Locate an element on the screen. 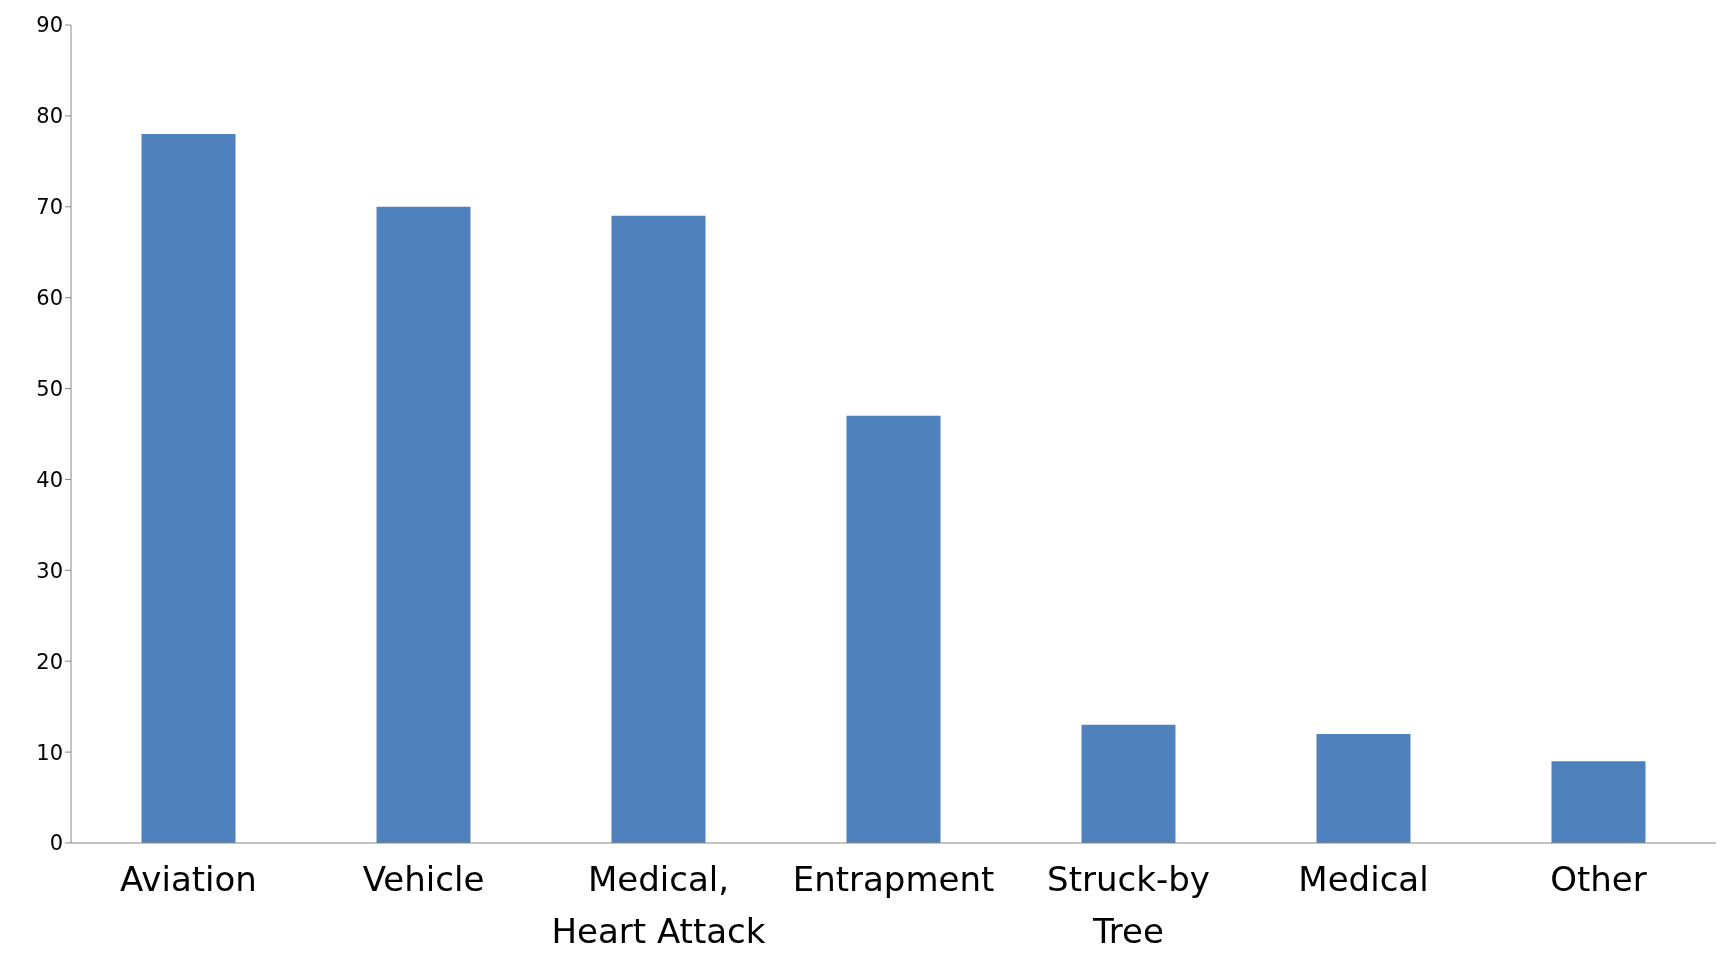 This screenshot has width=1724, height=961. y-tick-label: 40 is located at coordinates (49, 479).